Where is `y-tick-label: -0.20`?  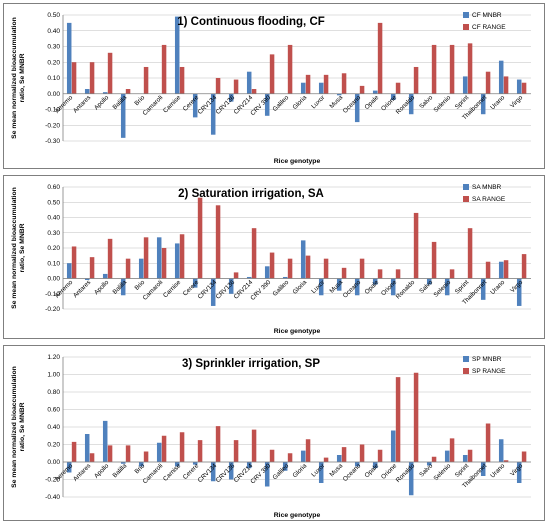
y-tick-label: -0.20 is located at coordinates (52, 480).